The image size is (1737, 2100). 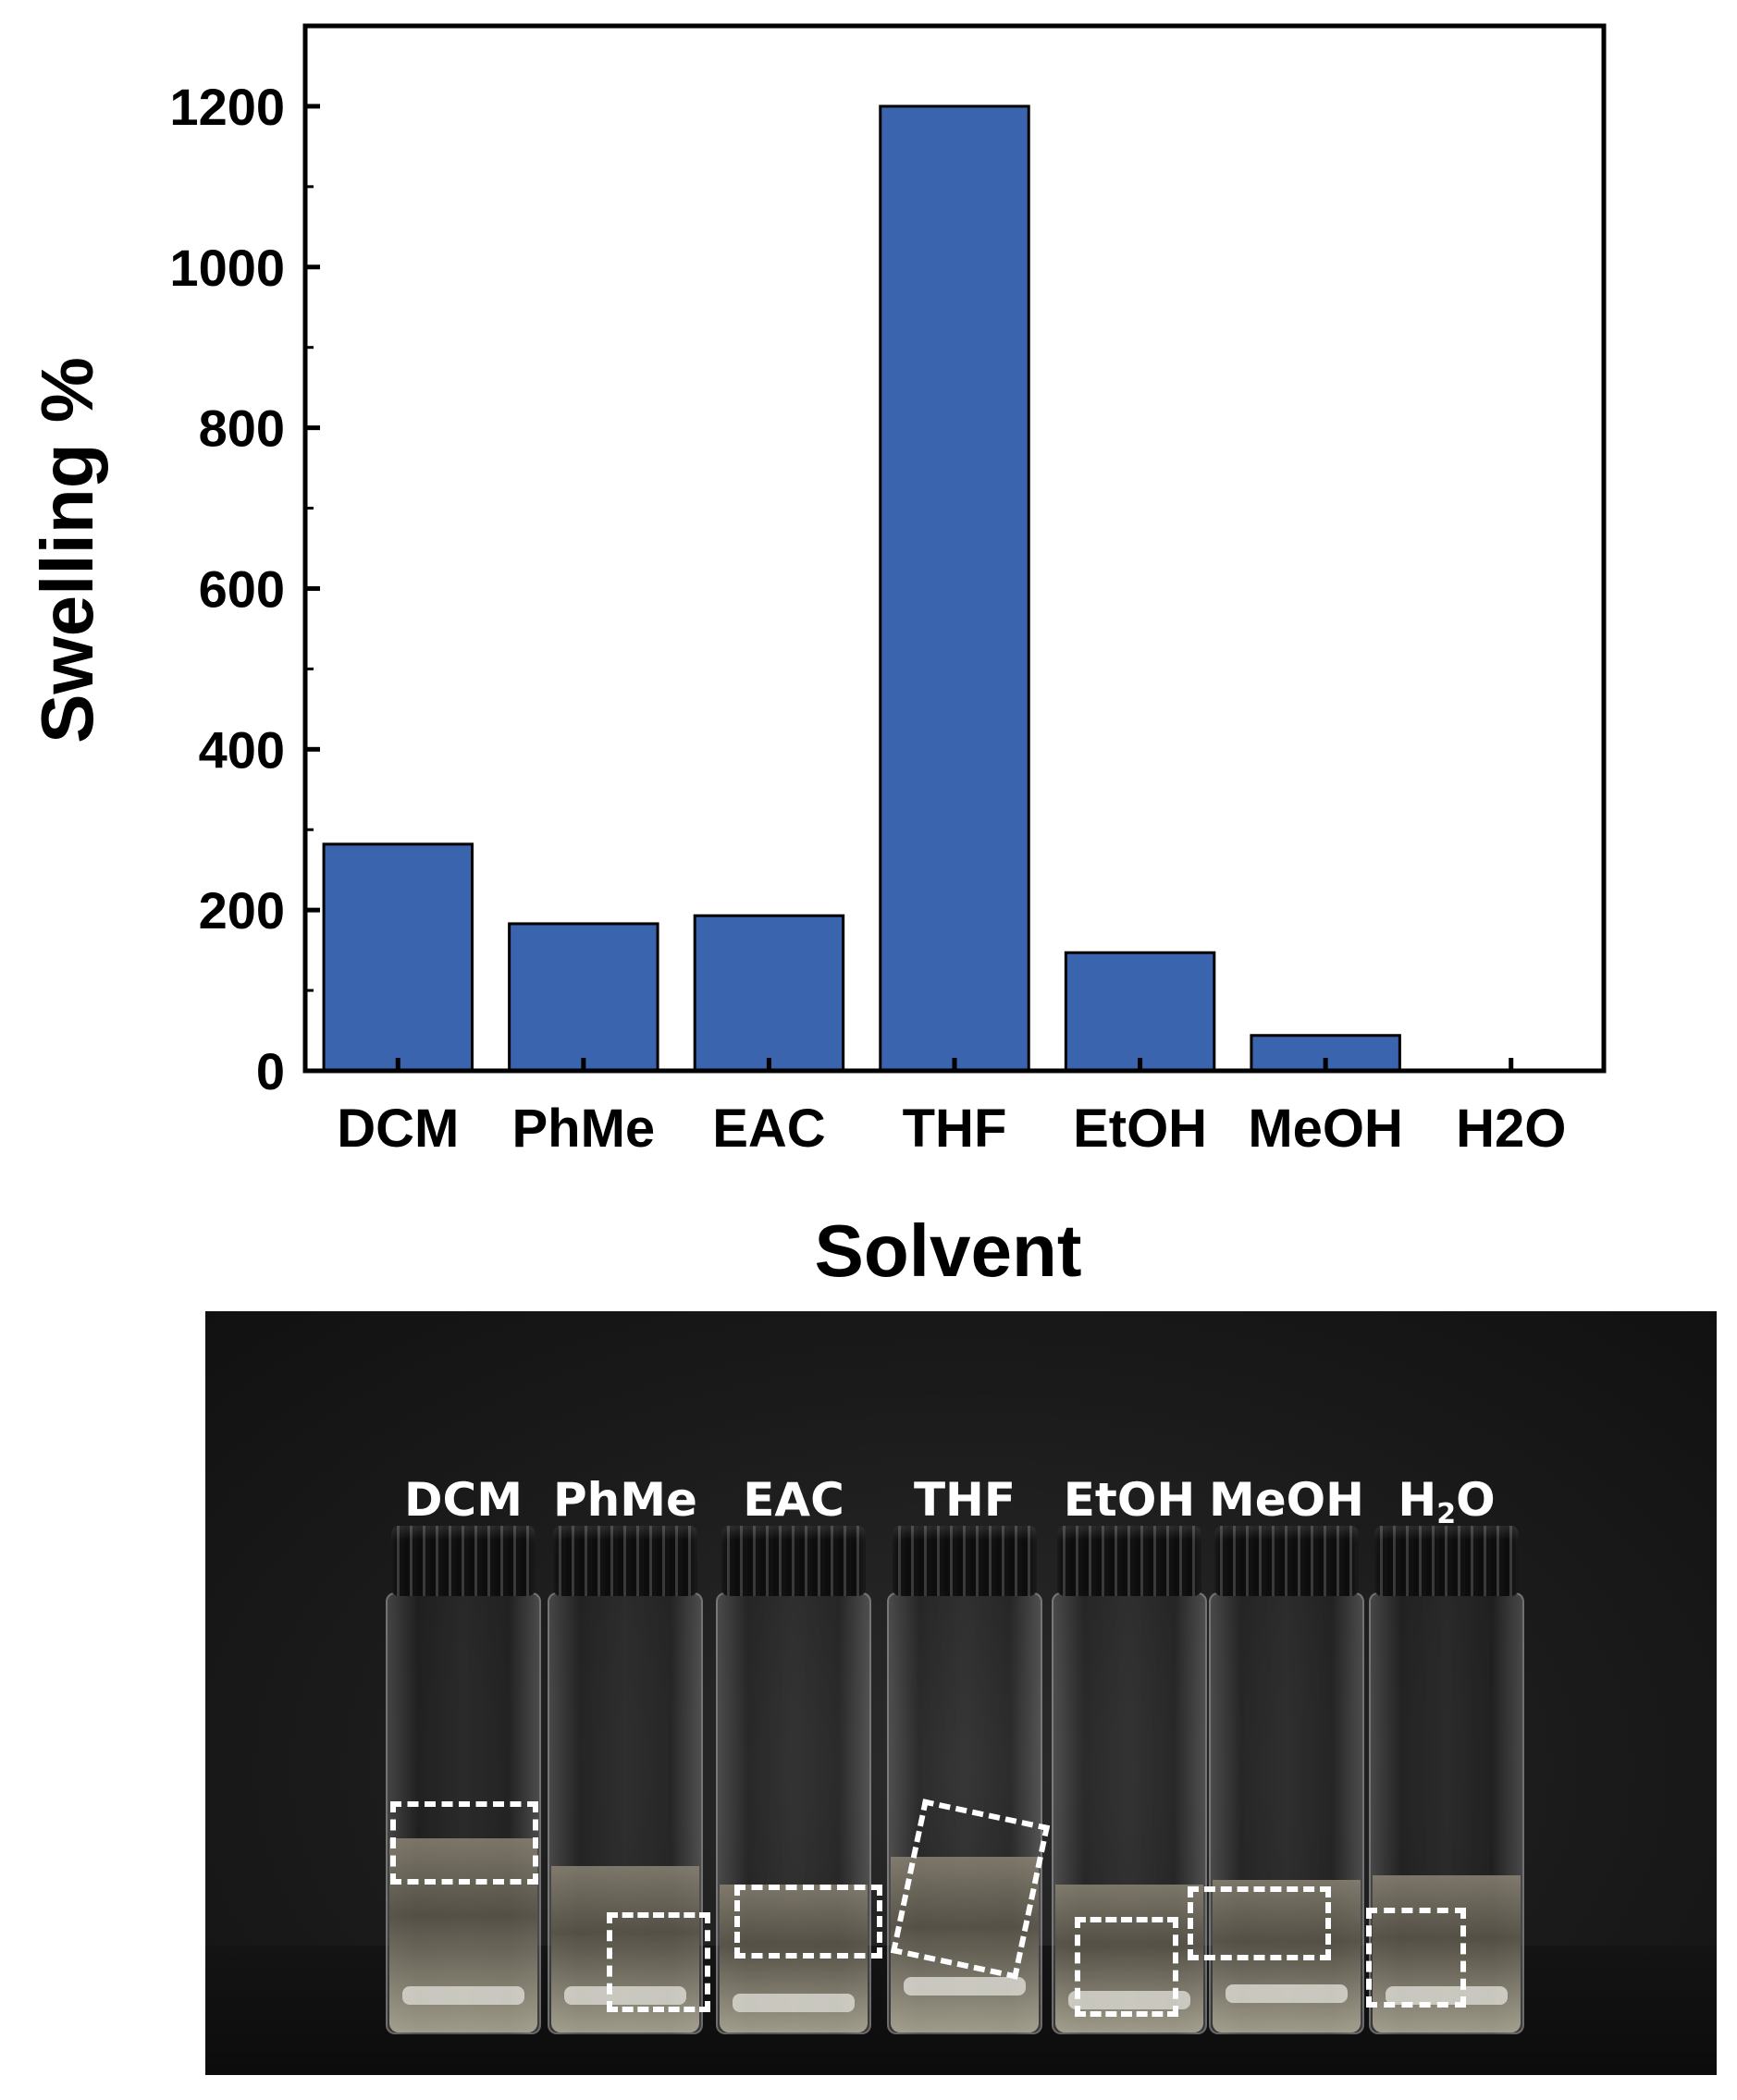 What do you see at coordinates (242, 428) in the screenshot?
I see `y-tick-label: 800` at bounding box center [242, 428].